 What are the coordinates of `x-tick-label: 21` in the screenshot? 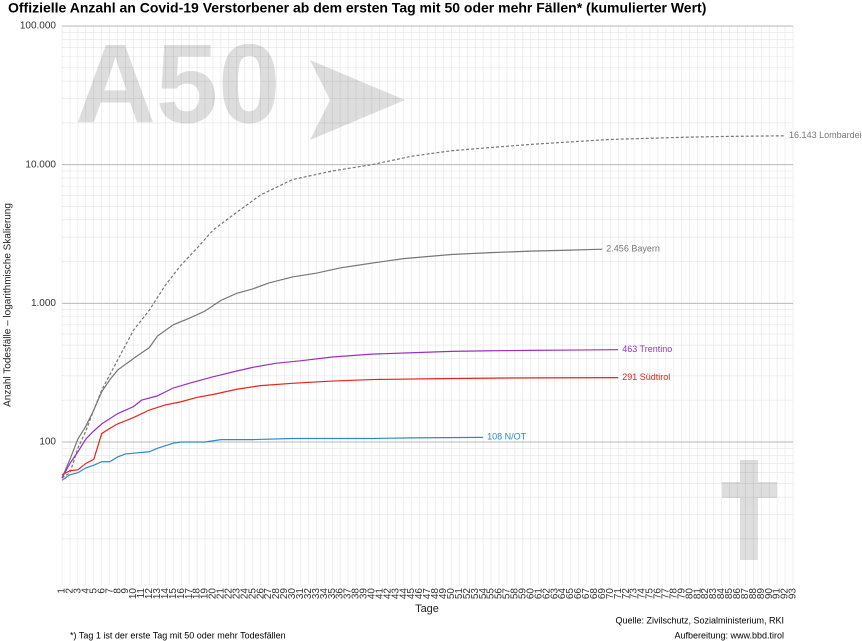 It's located at (221, 594).